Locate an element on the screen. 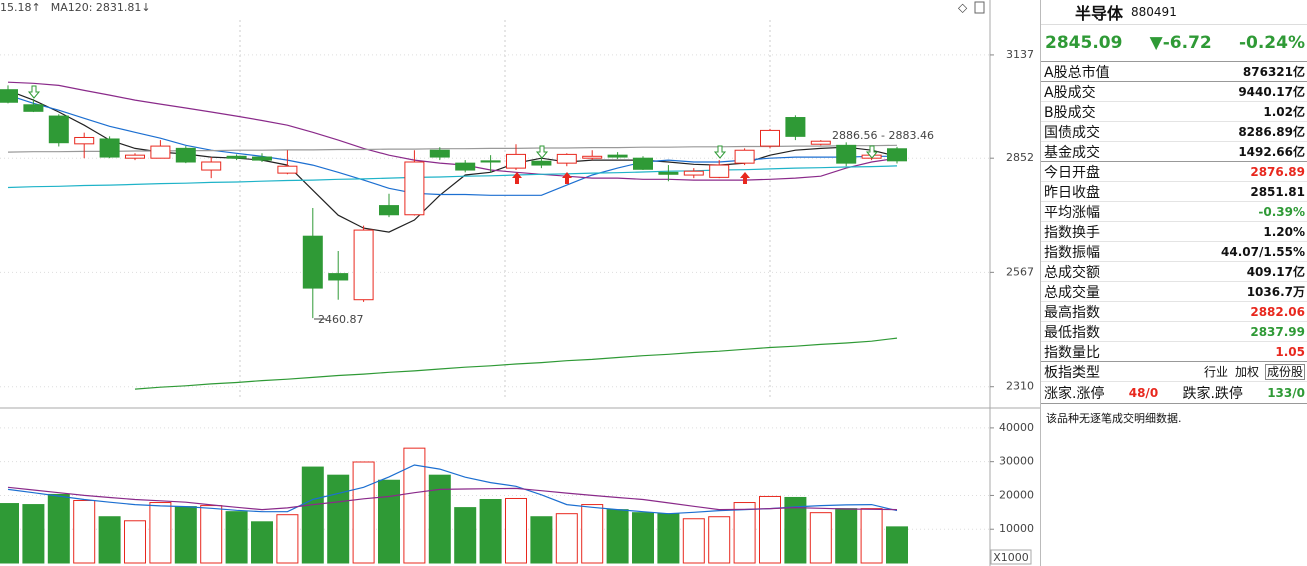 This screenshot has height=566, width=1307. up-arrow is located at coordinates (567, 178).